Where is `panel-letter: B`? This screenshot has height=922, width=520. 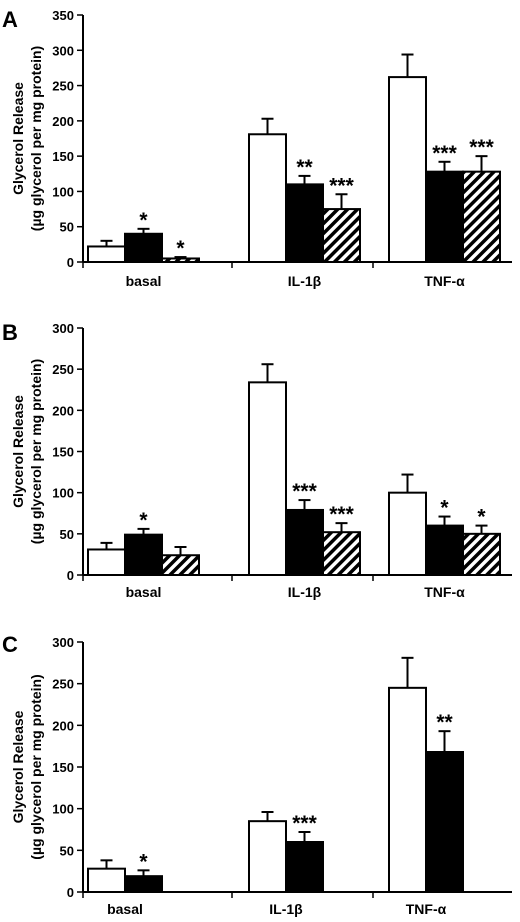 panel-letter: B is located at coordinates (10, 332).